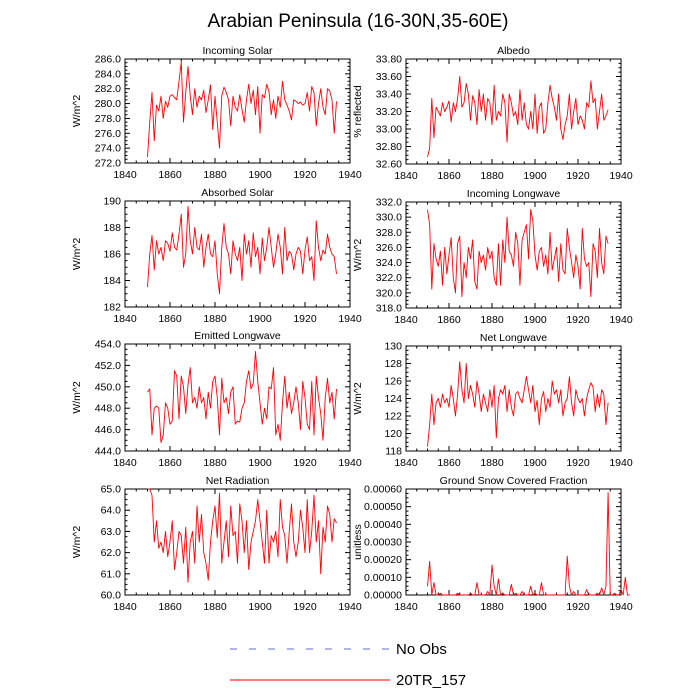 This screenshot has height=700, width=700. Describe the element at coordinates (389, 293) in the screenshot. I see `y-tick-label: 320.0` at that location.